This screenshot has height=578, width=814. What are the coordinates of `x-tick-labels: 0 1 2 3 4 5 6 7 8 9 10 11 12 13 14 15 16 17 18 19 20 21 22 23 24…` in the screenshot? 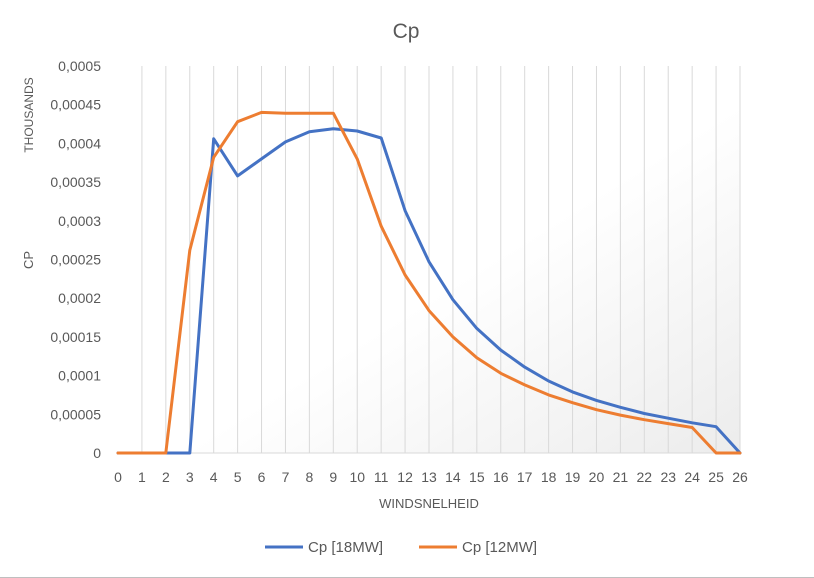 It's located at (431, 477).